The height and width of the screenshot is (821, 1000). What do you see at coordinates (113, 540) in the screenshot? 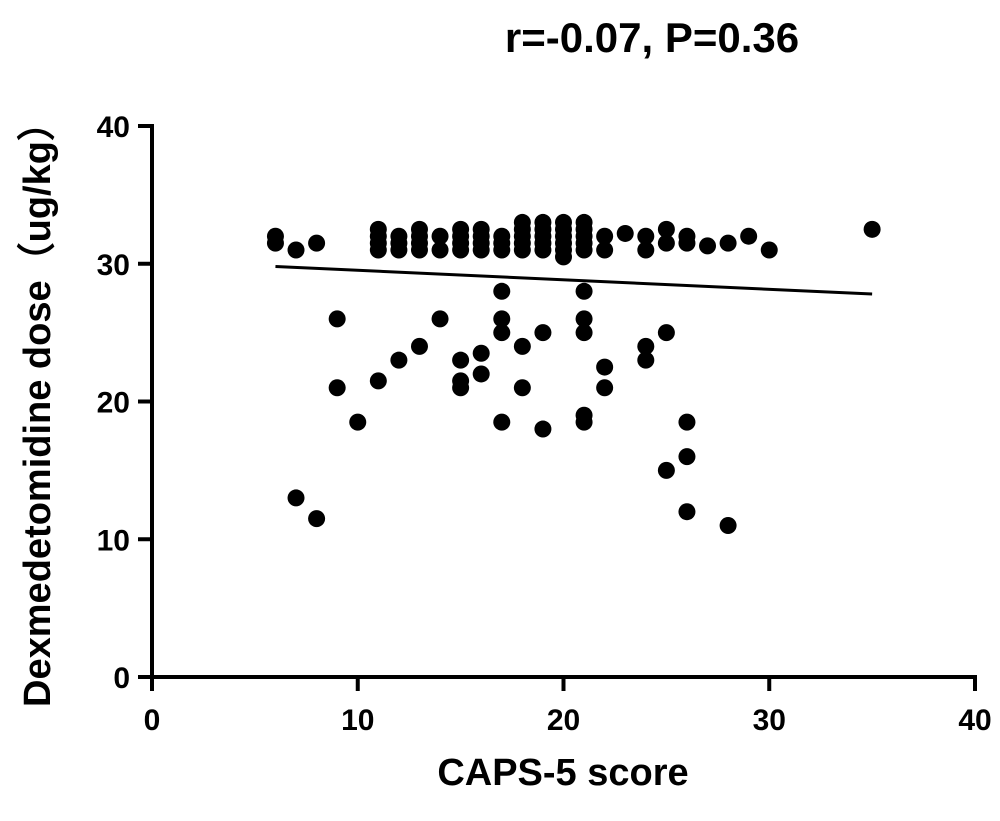
I see `y-tick-label: 10` at bounding box center [113, 540].